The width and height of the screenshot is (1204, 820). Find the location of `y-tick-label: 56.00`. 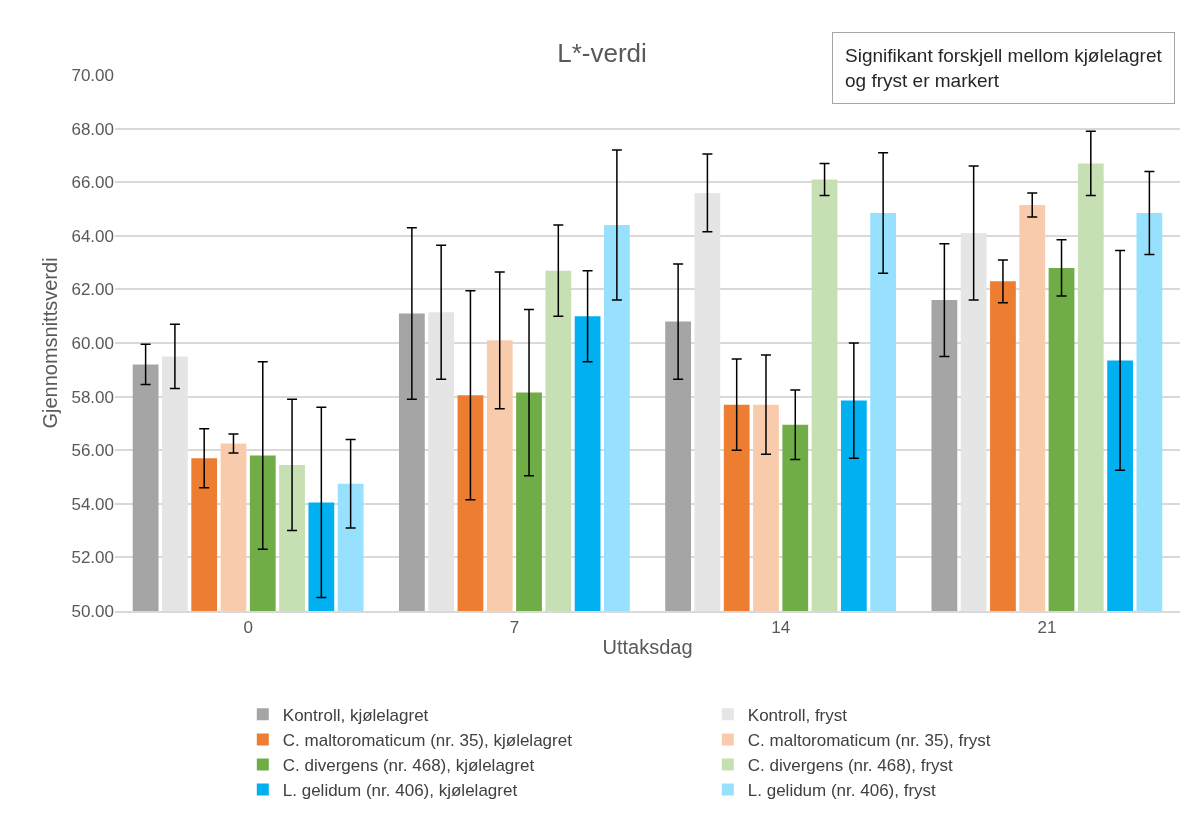

y-tick-label: 56.00 is located at coordinates (92, 451).